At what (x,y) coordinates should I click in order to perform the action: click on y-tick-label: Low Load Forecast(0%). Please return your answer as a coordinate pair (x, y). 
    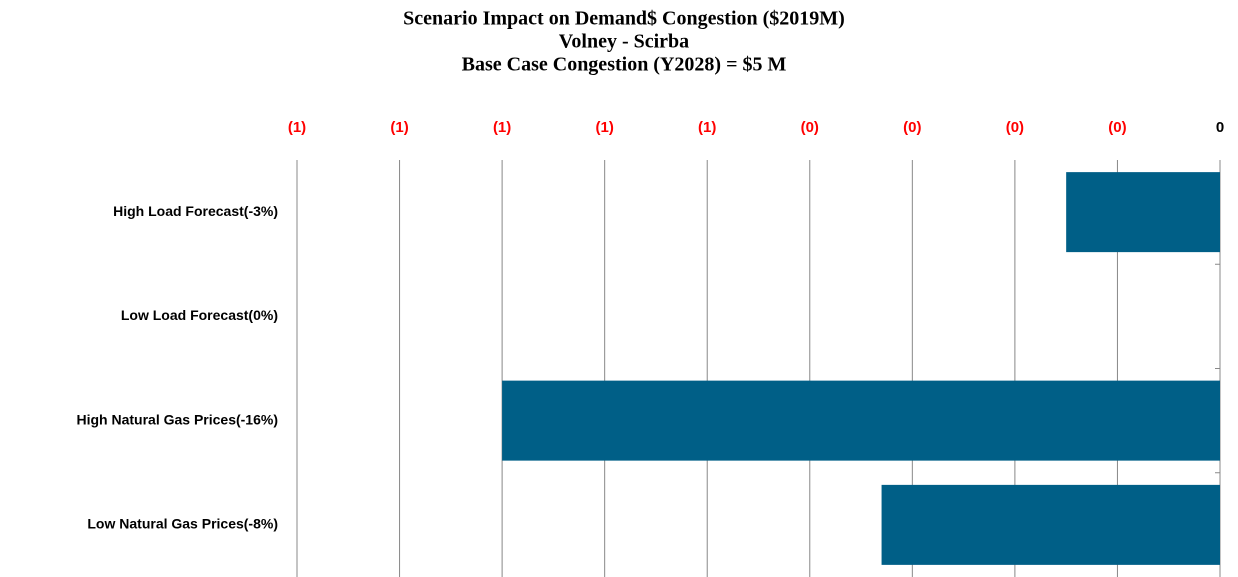
    Looking at the image, I should click on (199, 315).